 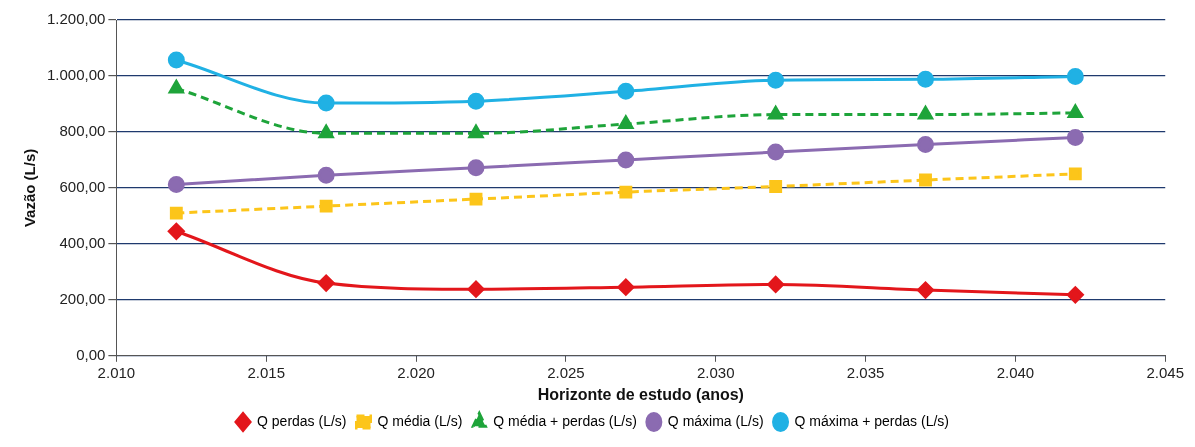 What do you see at coordinates (565, 420) in the screenshot?
I see `legend-label: Q média + perdas (L/s)` at bounding box center [565, 420].